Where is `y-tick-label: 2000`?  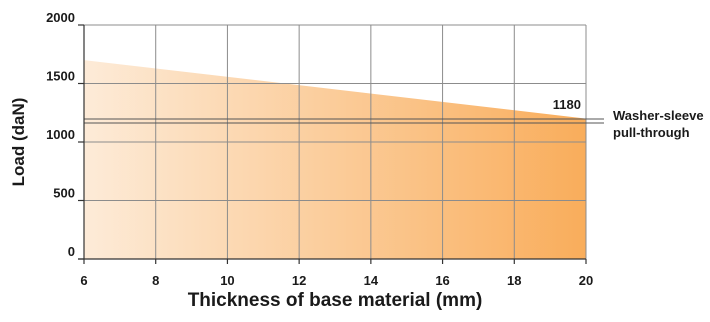 y-tick-label: 2000 is located at coordinates (60, 17).